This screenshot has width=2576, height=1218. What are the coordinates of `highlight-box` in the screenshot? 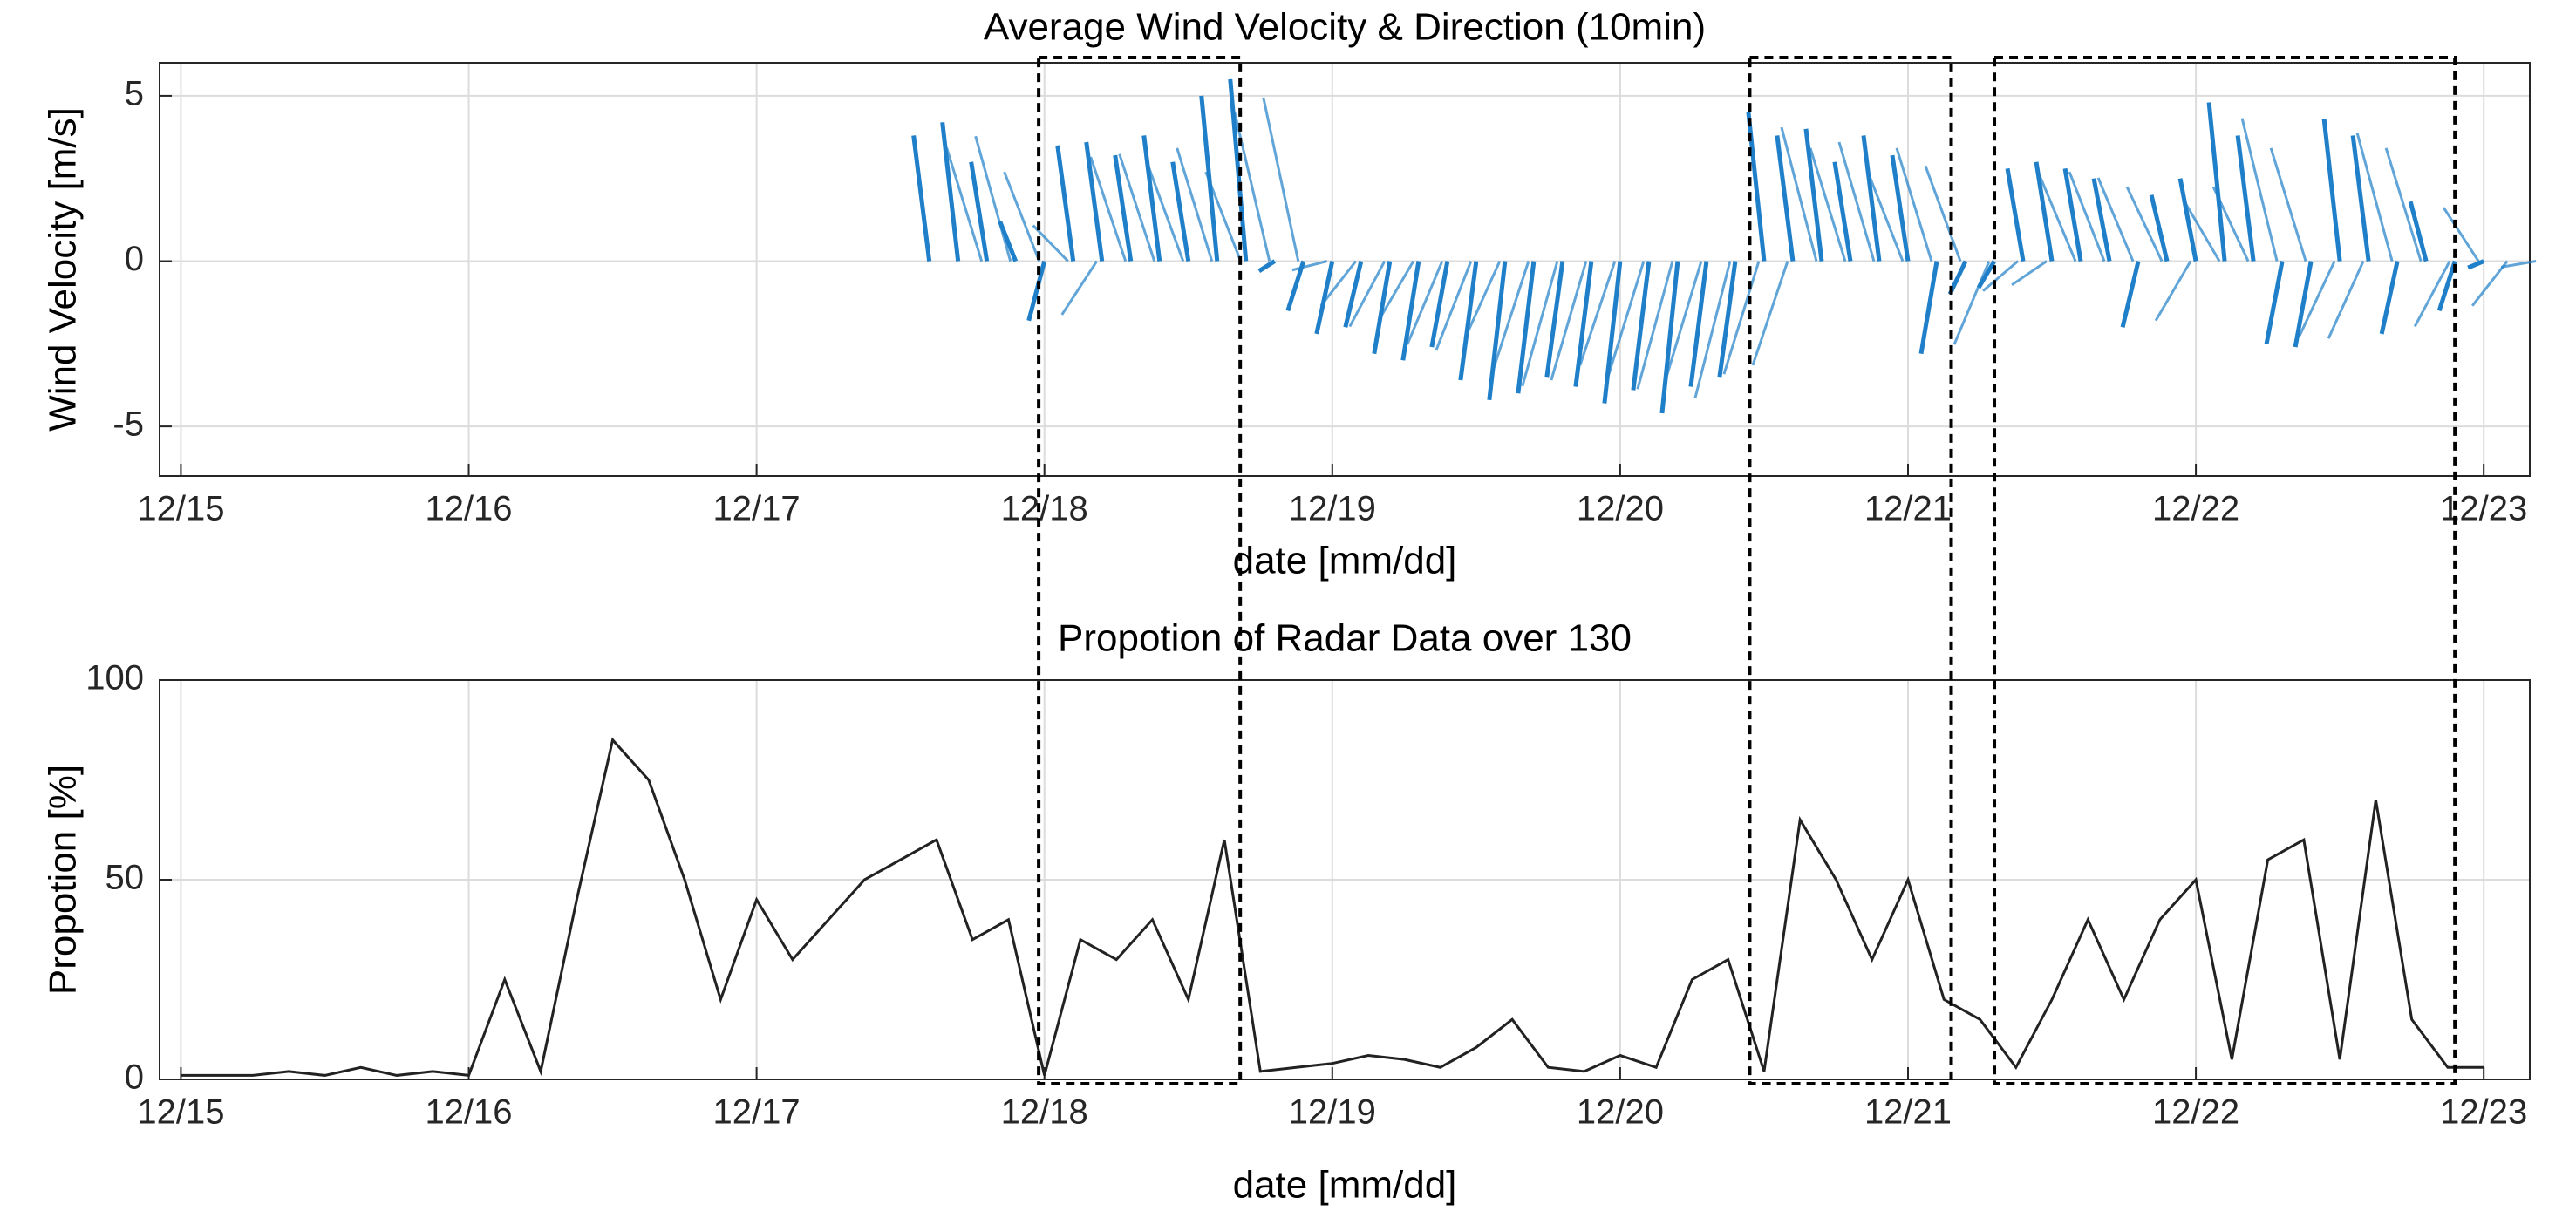 It's located at (1140, 571).